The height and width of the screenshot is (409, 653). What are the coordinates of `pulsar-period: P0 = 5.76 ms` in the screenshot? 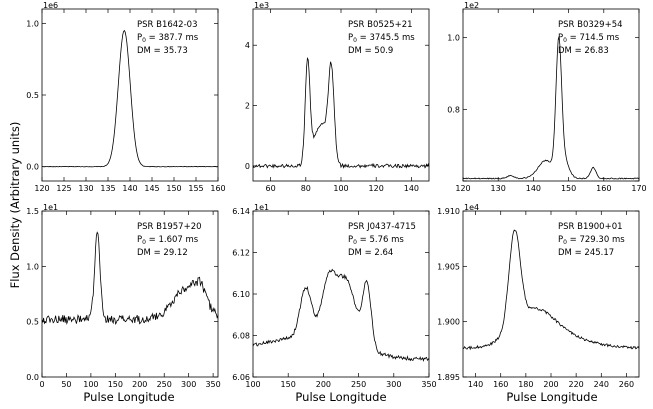 It's located at (376, 240).